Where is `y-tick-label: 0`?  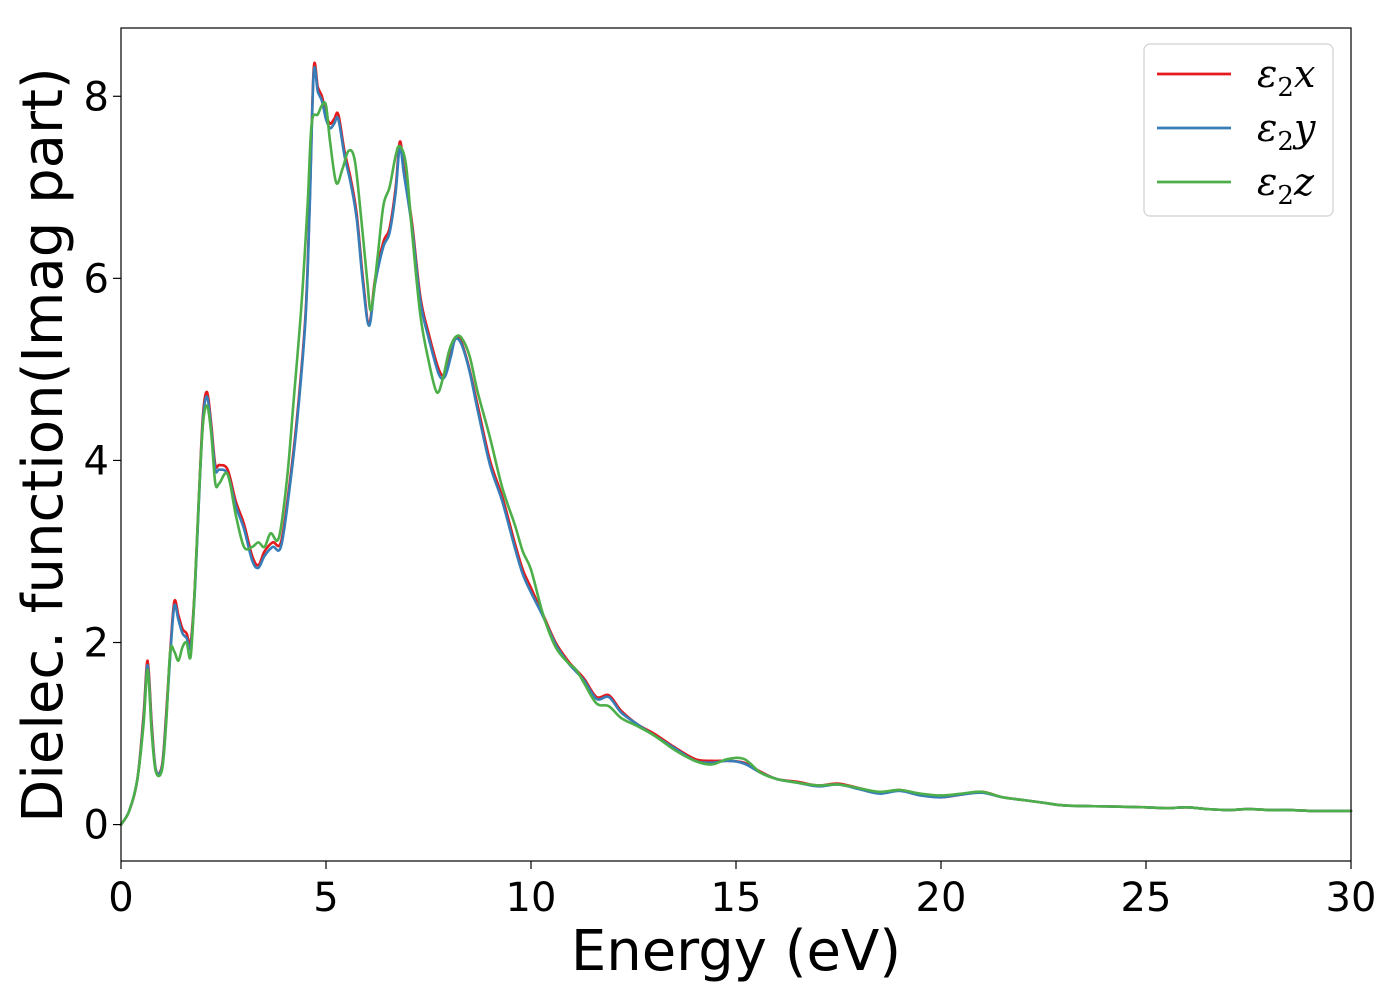
y-tick-label: 0 is located at coordinates (96, 826).